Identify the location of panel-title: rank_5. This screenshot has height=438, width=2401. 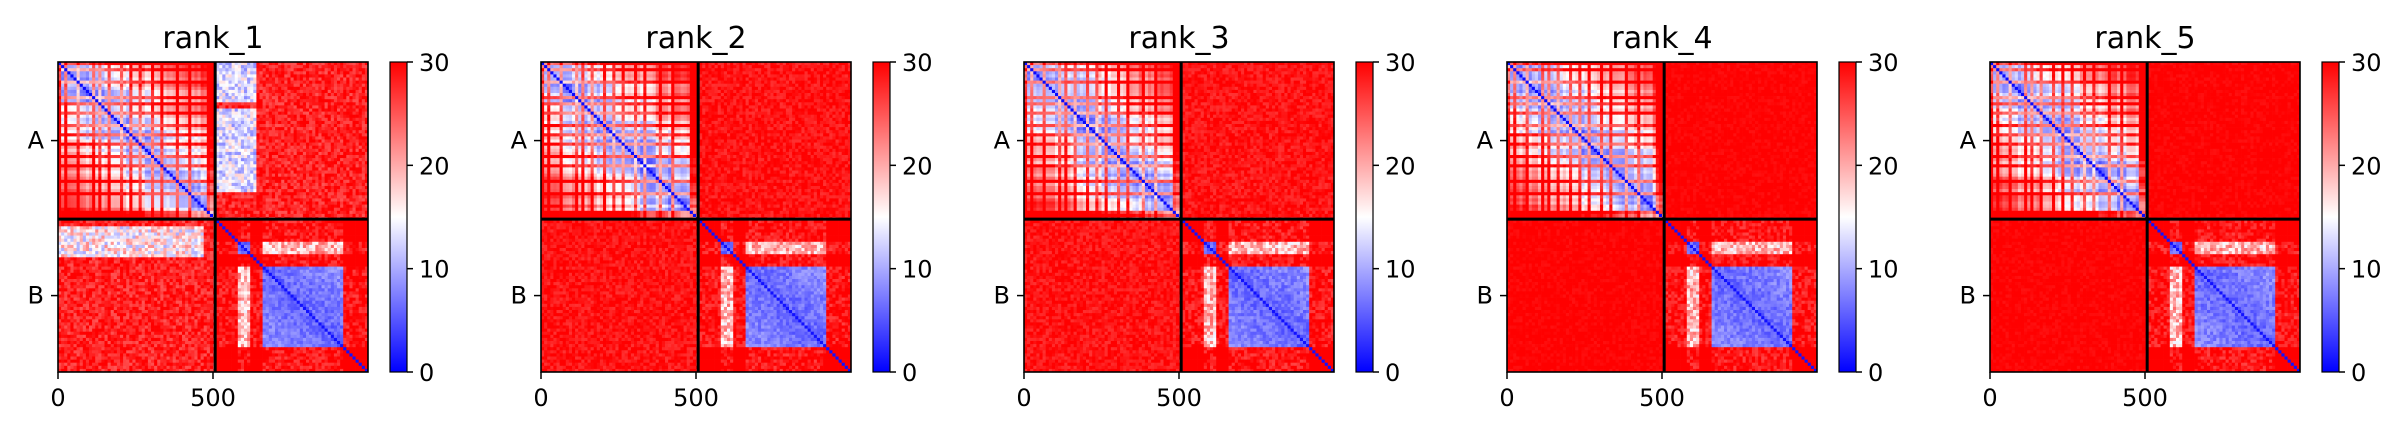
(2144, 38).